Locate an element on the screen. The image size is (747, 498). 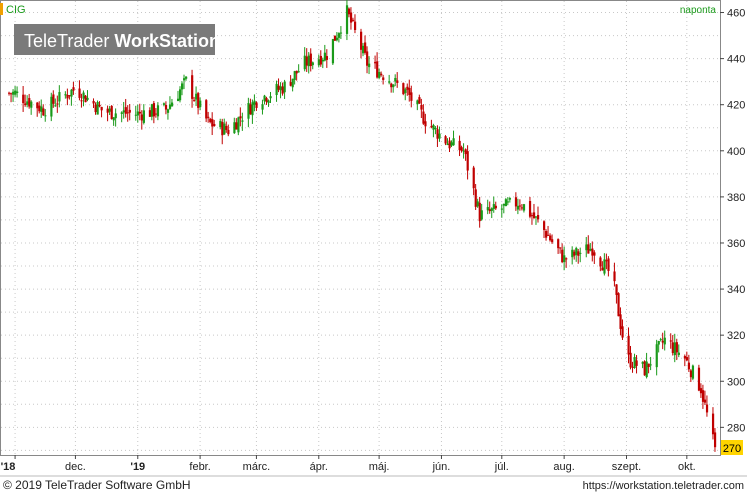
x-tick-label: máj. is located at coordinates (379, 467).